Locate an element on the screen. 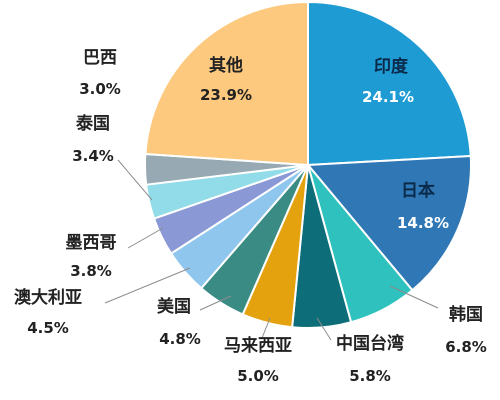 This screenshot has height=400, width=500. slice-value-马来西亚: 5.0% is located at coordinates (258, 376).